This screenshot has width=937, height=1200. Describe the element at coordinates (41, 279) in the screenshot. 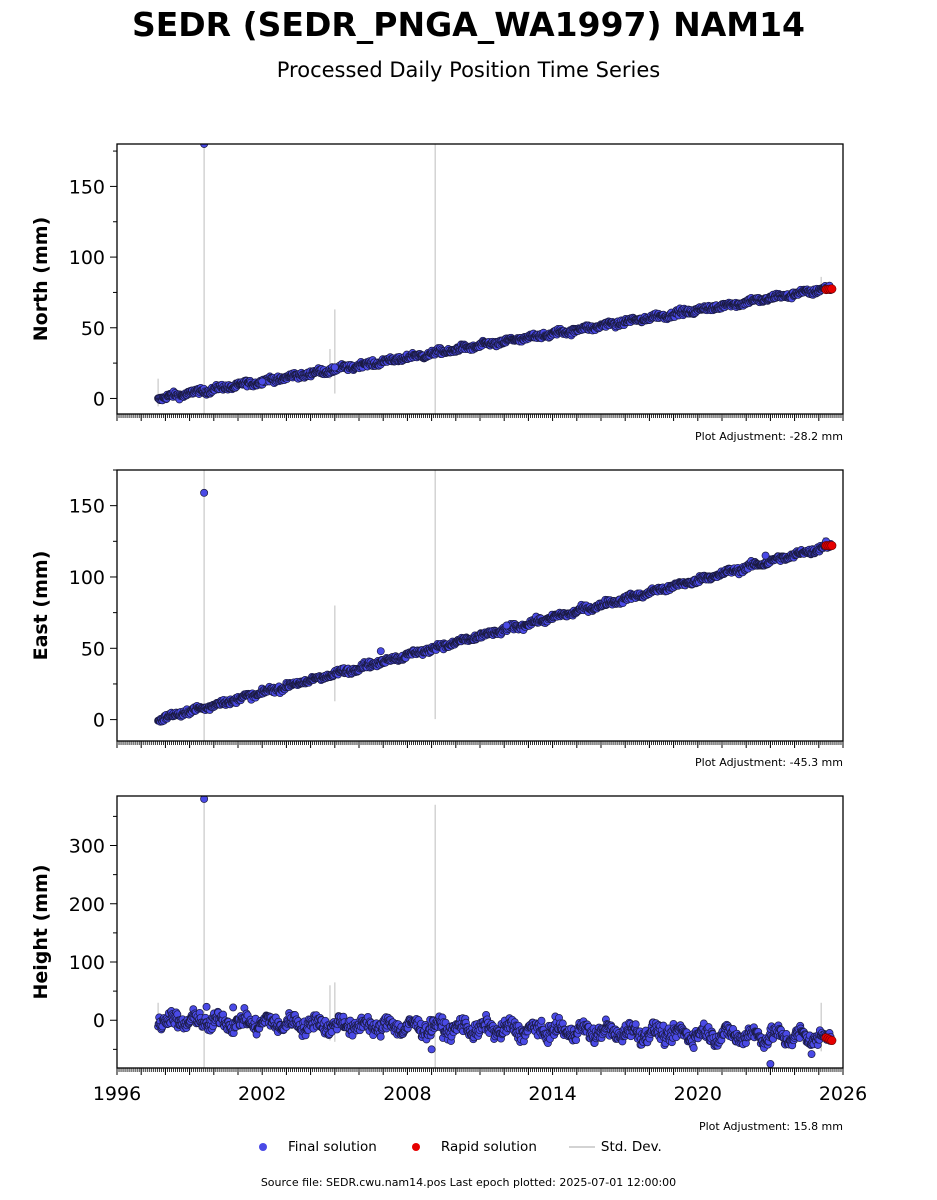

I see `y-axis-label: North (mm)` at that location.